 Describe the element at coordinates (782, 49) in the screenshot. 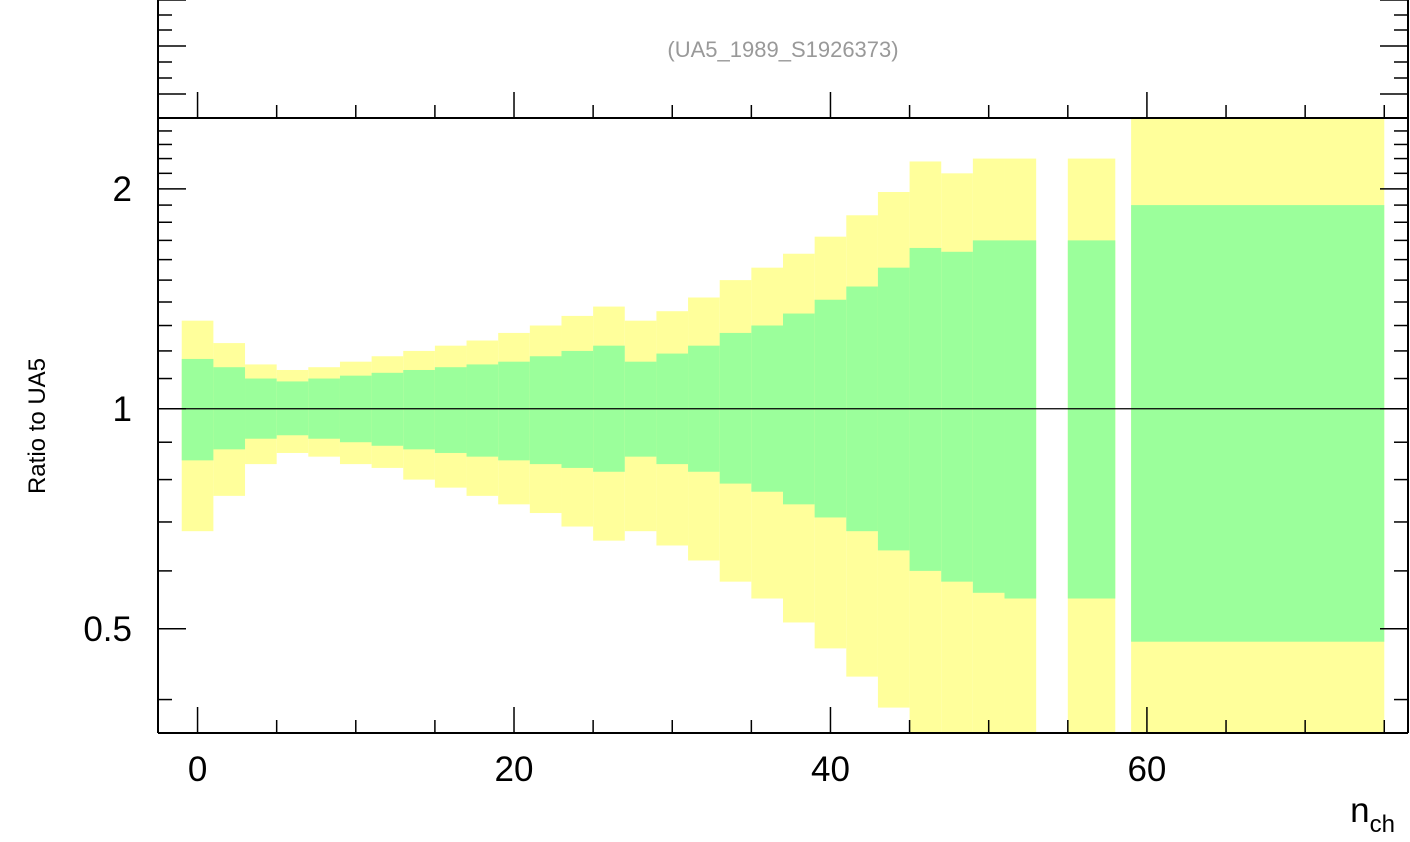

I see `chart-title: (UA5_1989_S1926373)` at that location.